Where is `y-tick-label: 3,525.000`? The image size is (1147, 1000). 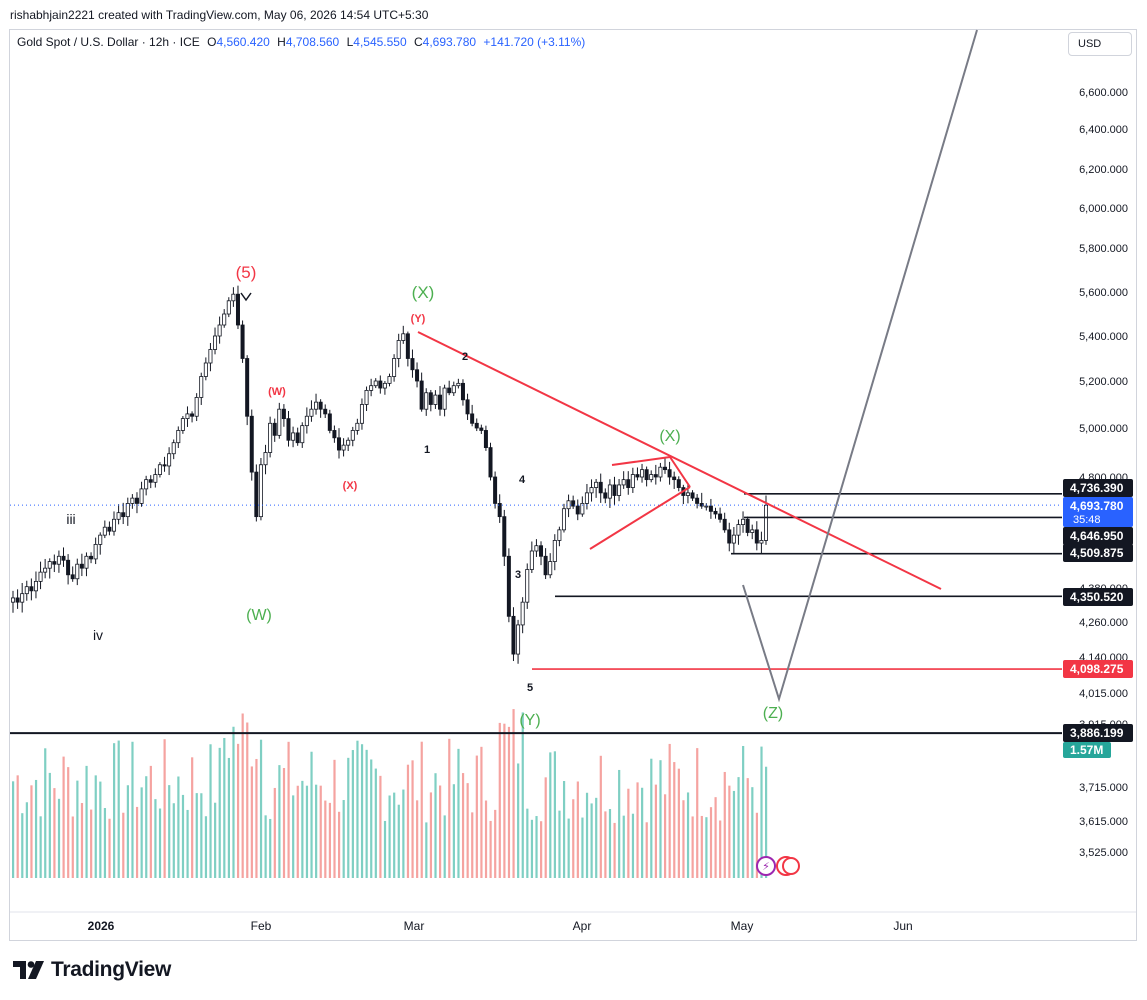
y-tick-label: 3,525.000 is located at coordinates (1103, 853).